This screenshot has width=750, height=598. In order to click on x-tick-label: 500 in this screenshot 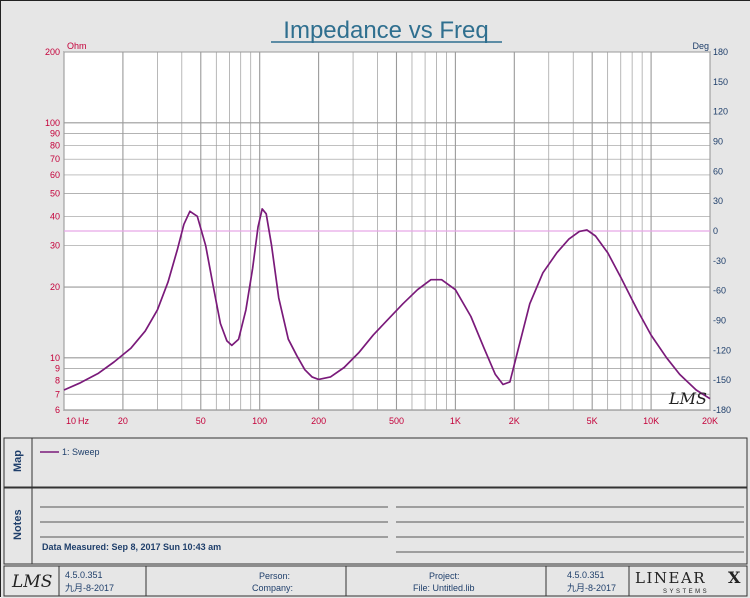, I will do `click(396, 421)`.